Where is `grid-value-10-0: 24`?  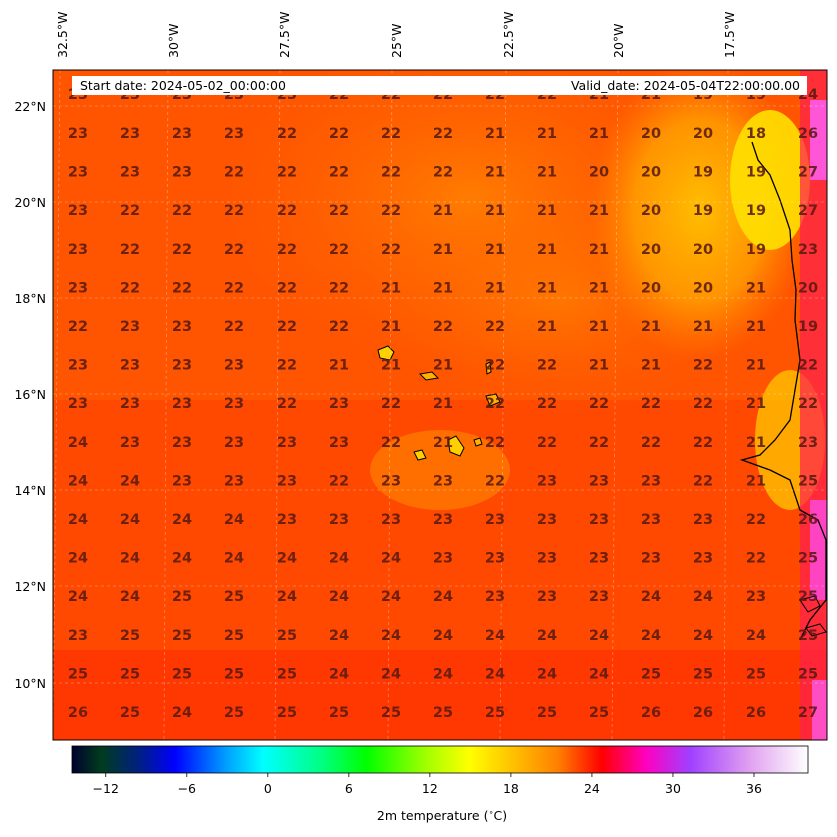
grid-value-10-0: 24 is located at coordinates (78, 520).